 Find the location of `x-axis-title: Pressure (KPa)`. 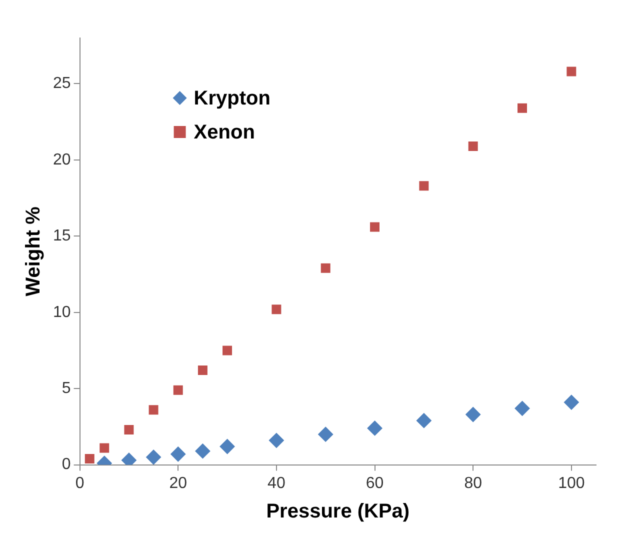

x-axis-title: Pressure (KPa) is located at coordinates (338, 511).